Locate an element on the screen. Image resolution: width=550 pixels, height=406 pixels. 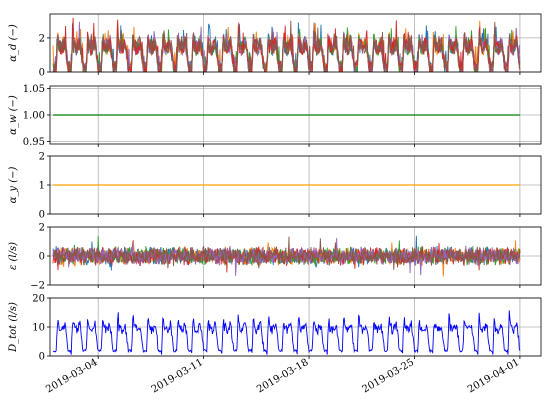
y-tick-label: 1.00 is located at coordinates (34, 116).